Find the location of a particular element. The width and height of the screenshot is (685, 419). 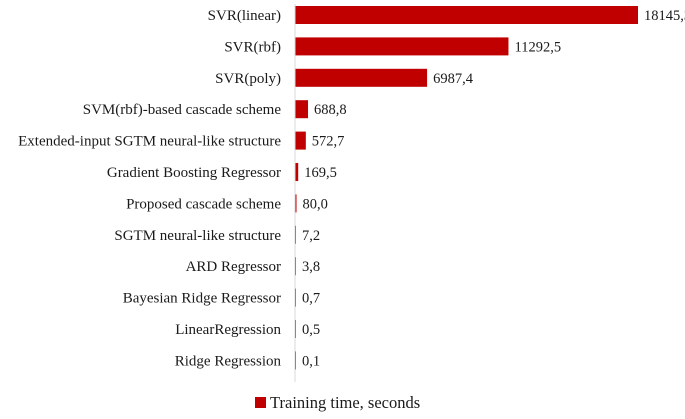

category-label: SVR(rbf) is located at coordinates (252, 47).